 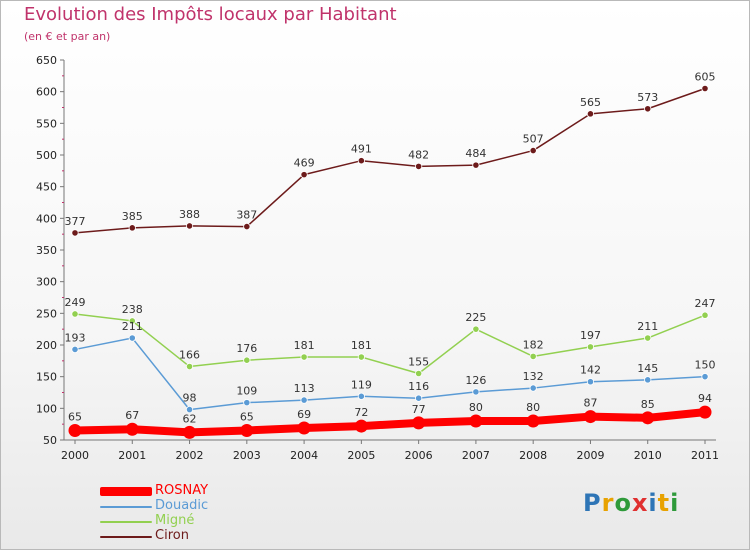 I want to click on x-tick-label: 2005, so click(x=361, y=455).